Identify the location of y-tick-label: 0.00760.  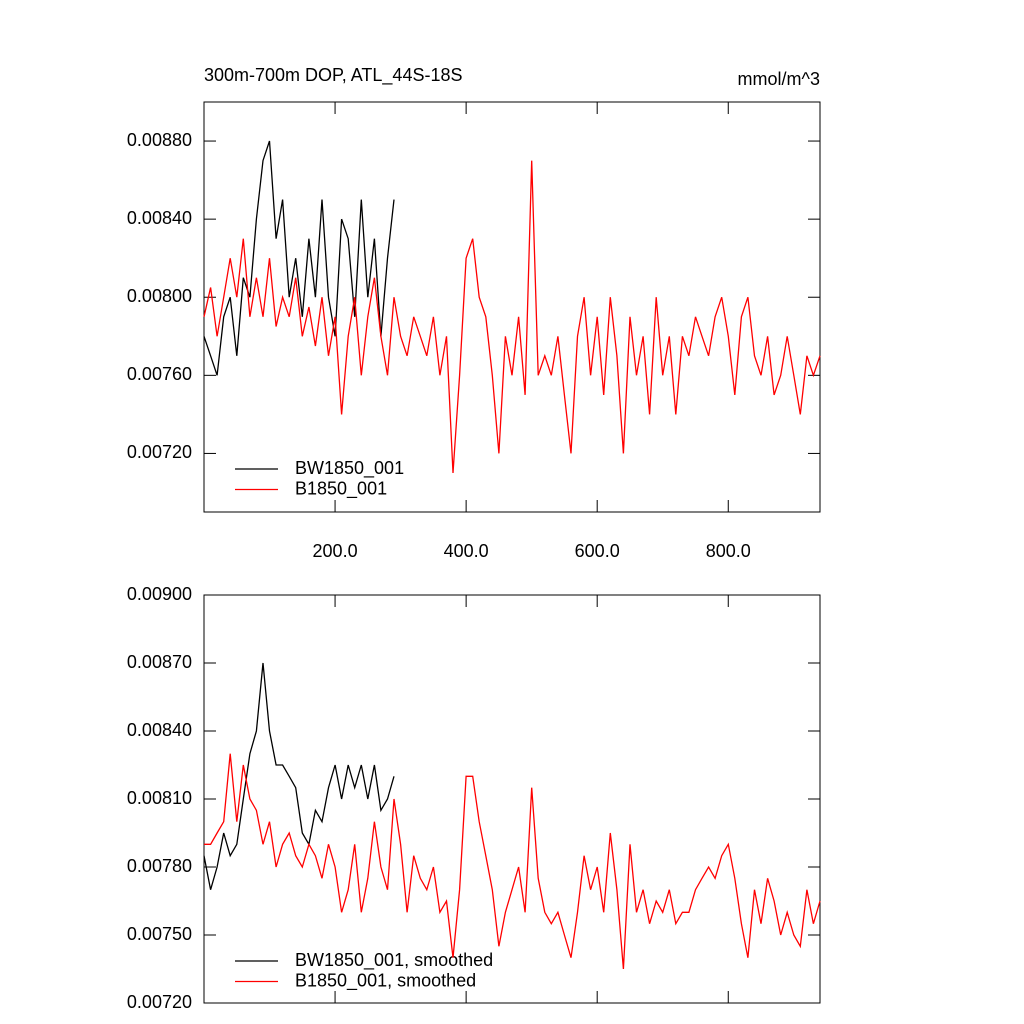
(159, 374).